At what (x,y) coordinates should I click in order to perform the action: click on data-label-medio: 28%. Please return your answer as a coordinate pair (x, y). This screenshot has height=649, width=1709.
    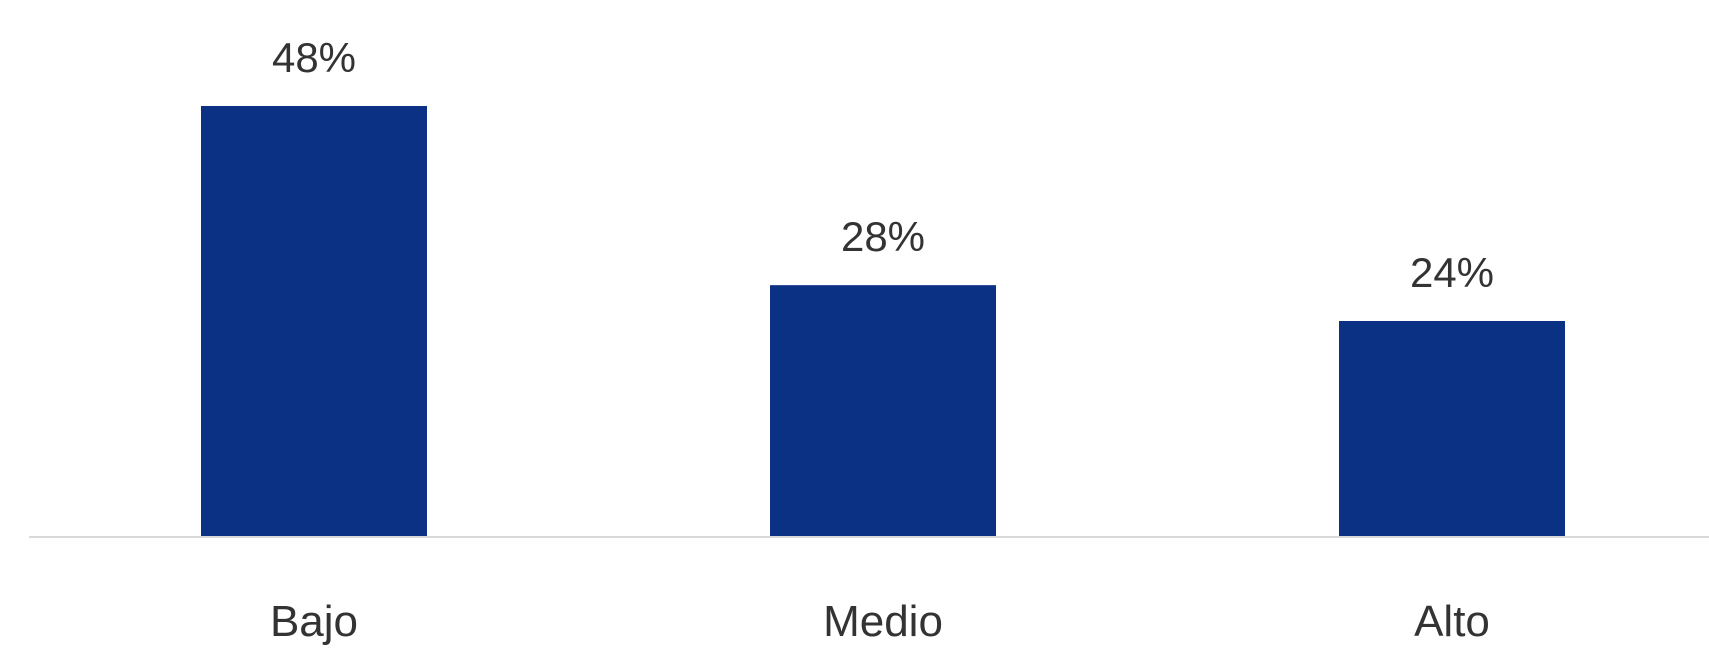
    Looking at the image, I should click on (883, 236).